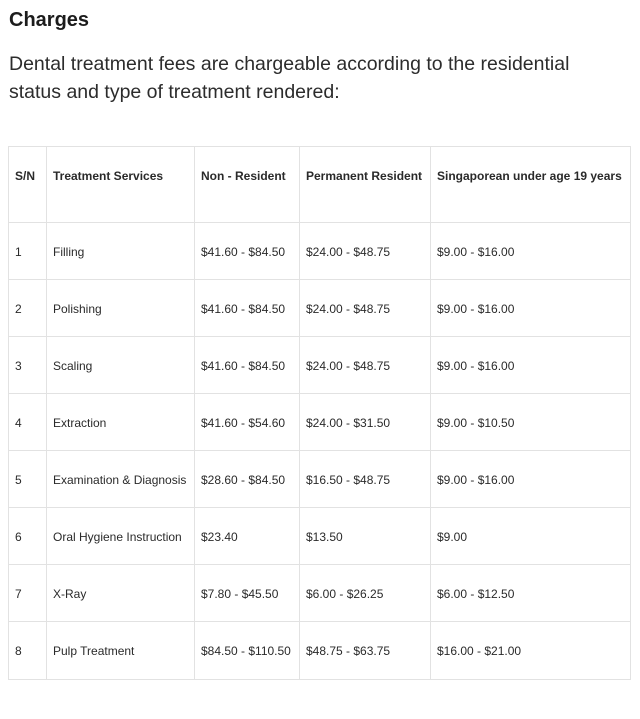 The image size is (640, 719). I want to click on cell-sn: 4, so click(27, 422).